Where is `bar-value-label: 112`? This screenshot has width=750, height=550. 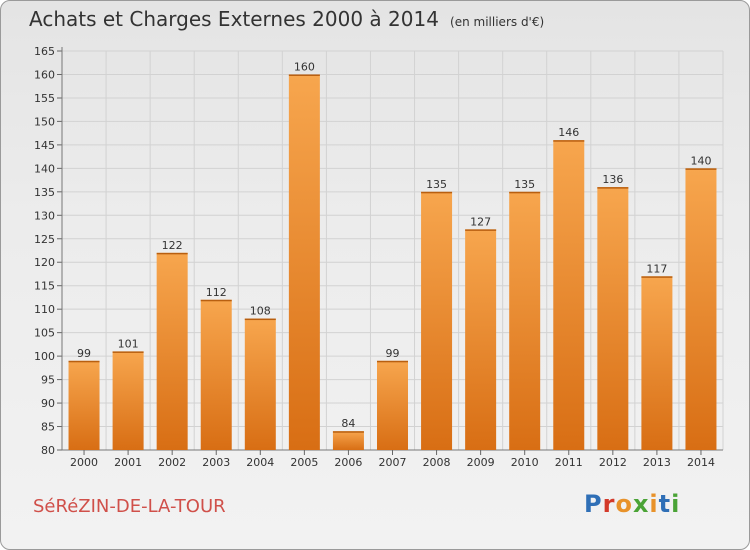 bar-value-label: 112 is located at coordinates (216, 292).